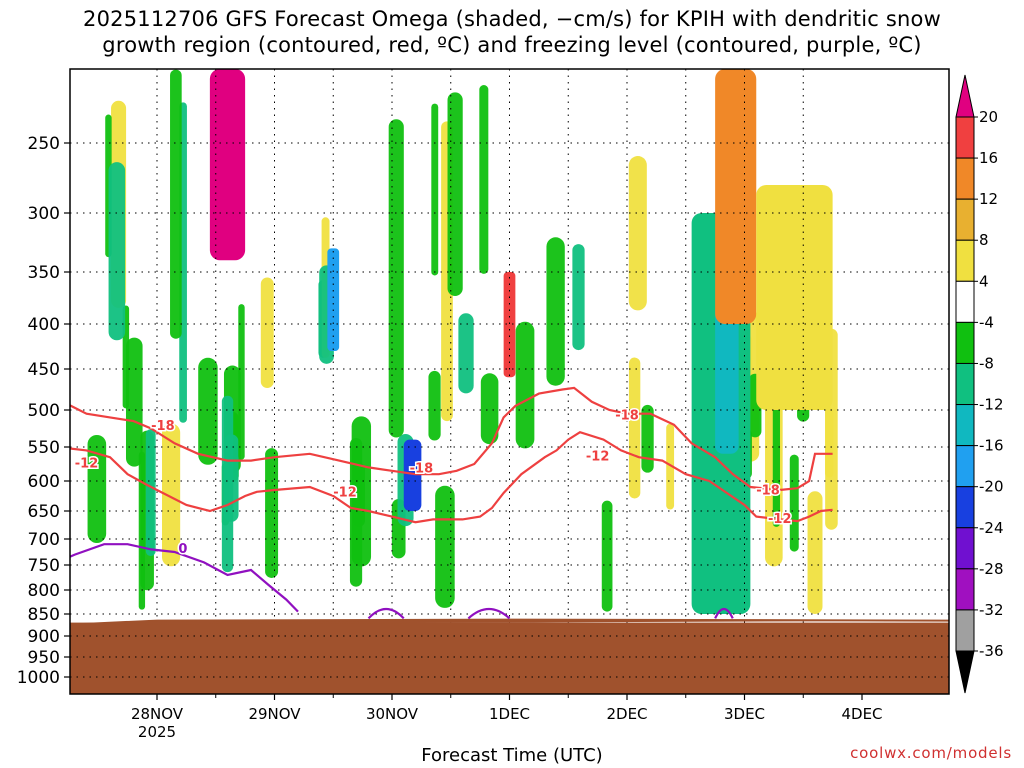  Describe the element at coordinates (274, 714) in the screenshot. I see `x-tick-label: 29NOV` at that location.